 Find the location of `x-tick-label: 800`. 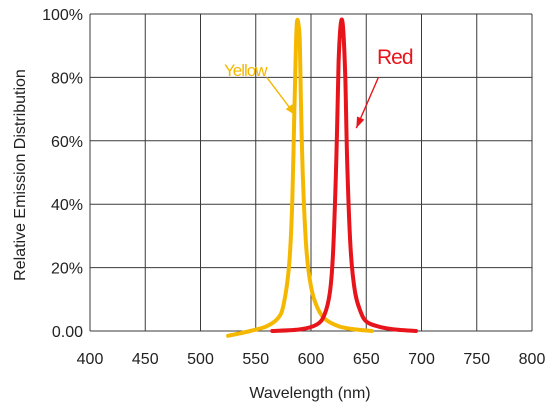

x-tick-label: 800 is located at coordinates (532, 359).